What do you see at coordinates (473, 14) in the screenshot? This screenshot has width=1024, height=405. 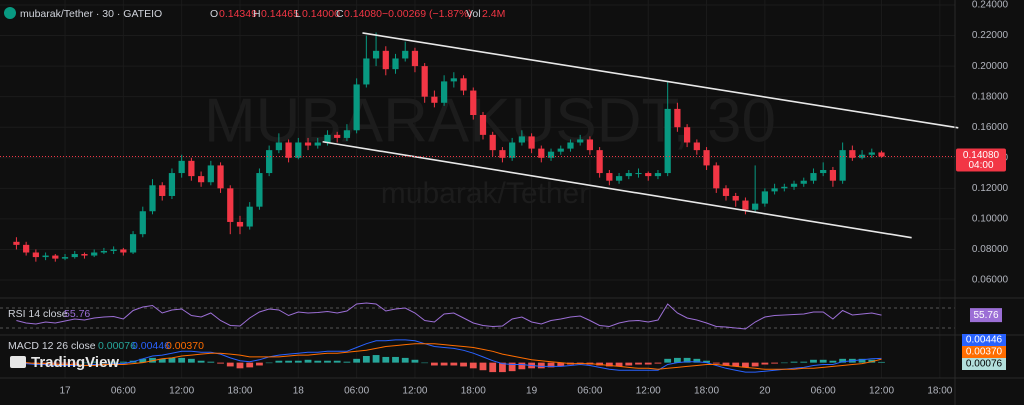 I see `volume-label: Vol` at bounding box center [473, 14].